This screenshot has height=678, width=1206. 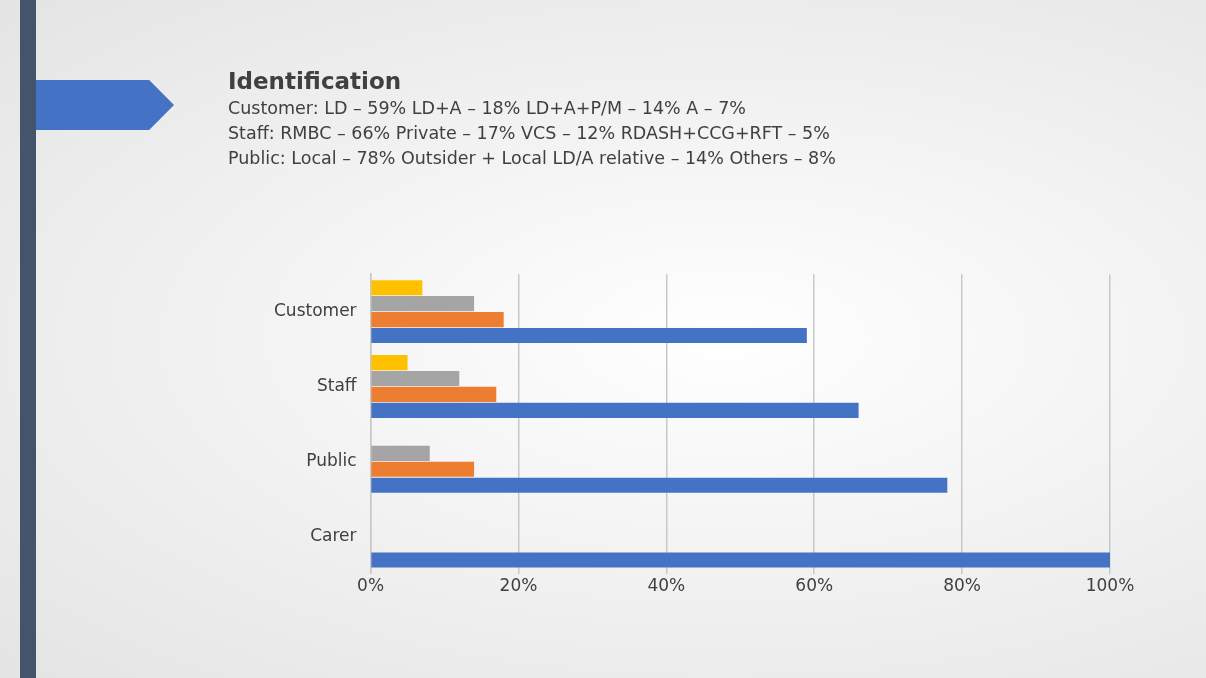 What do you see at coordinates (315, 310) in the screenshot?
I see `y-tick-label: Customer` at bounding box center [315, 310].